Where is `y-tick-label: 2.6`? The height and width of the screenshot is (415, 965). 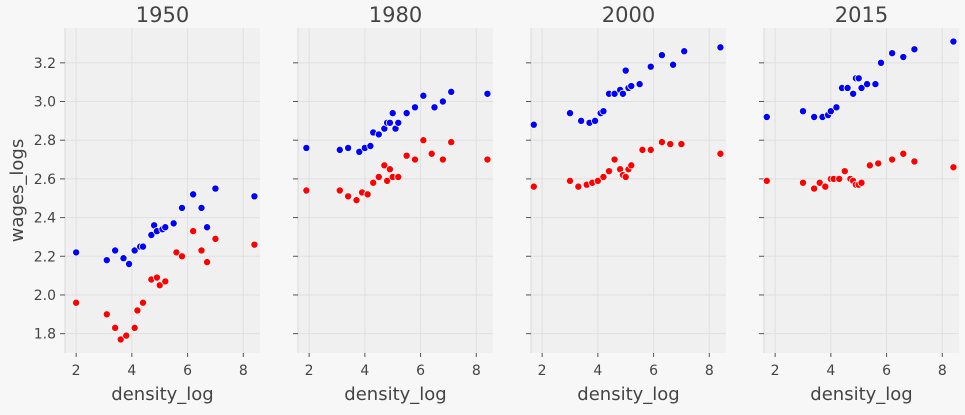 y-tick-label: 2.6 is located at coordinates (45, 180).